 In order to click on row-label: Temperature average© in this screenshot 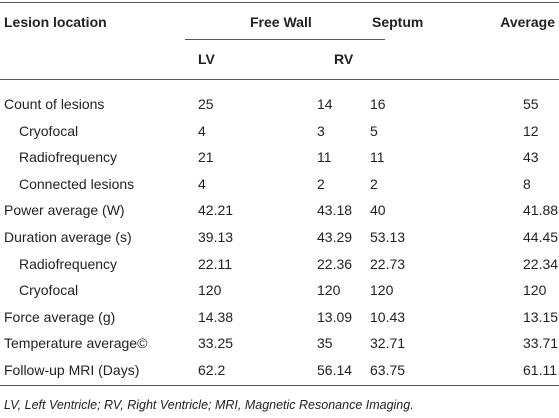, I will do `click(76, 343)`.